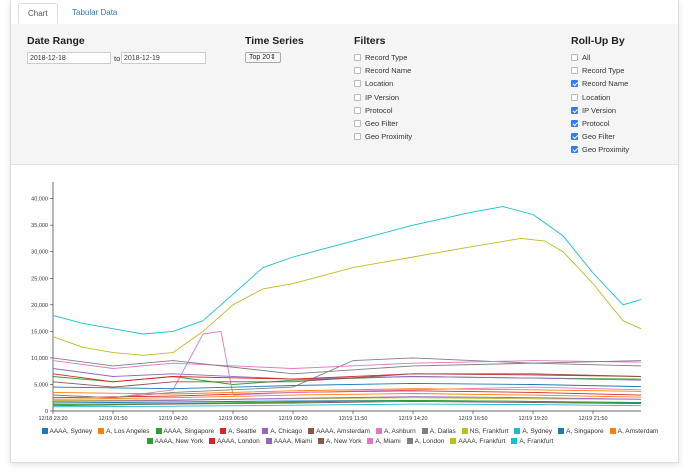 The image size is (689, 473). I want to click on legend-item: AAAA, New York, so click(174, 442).